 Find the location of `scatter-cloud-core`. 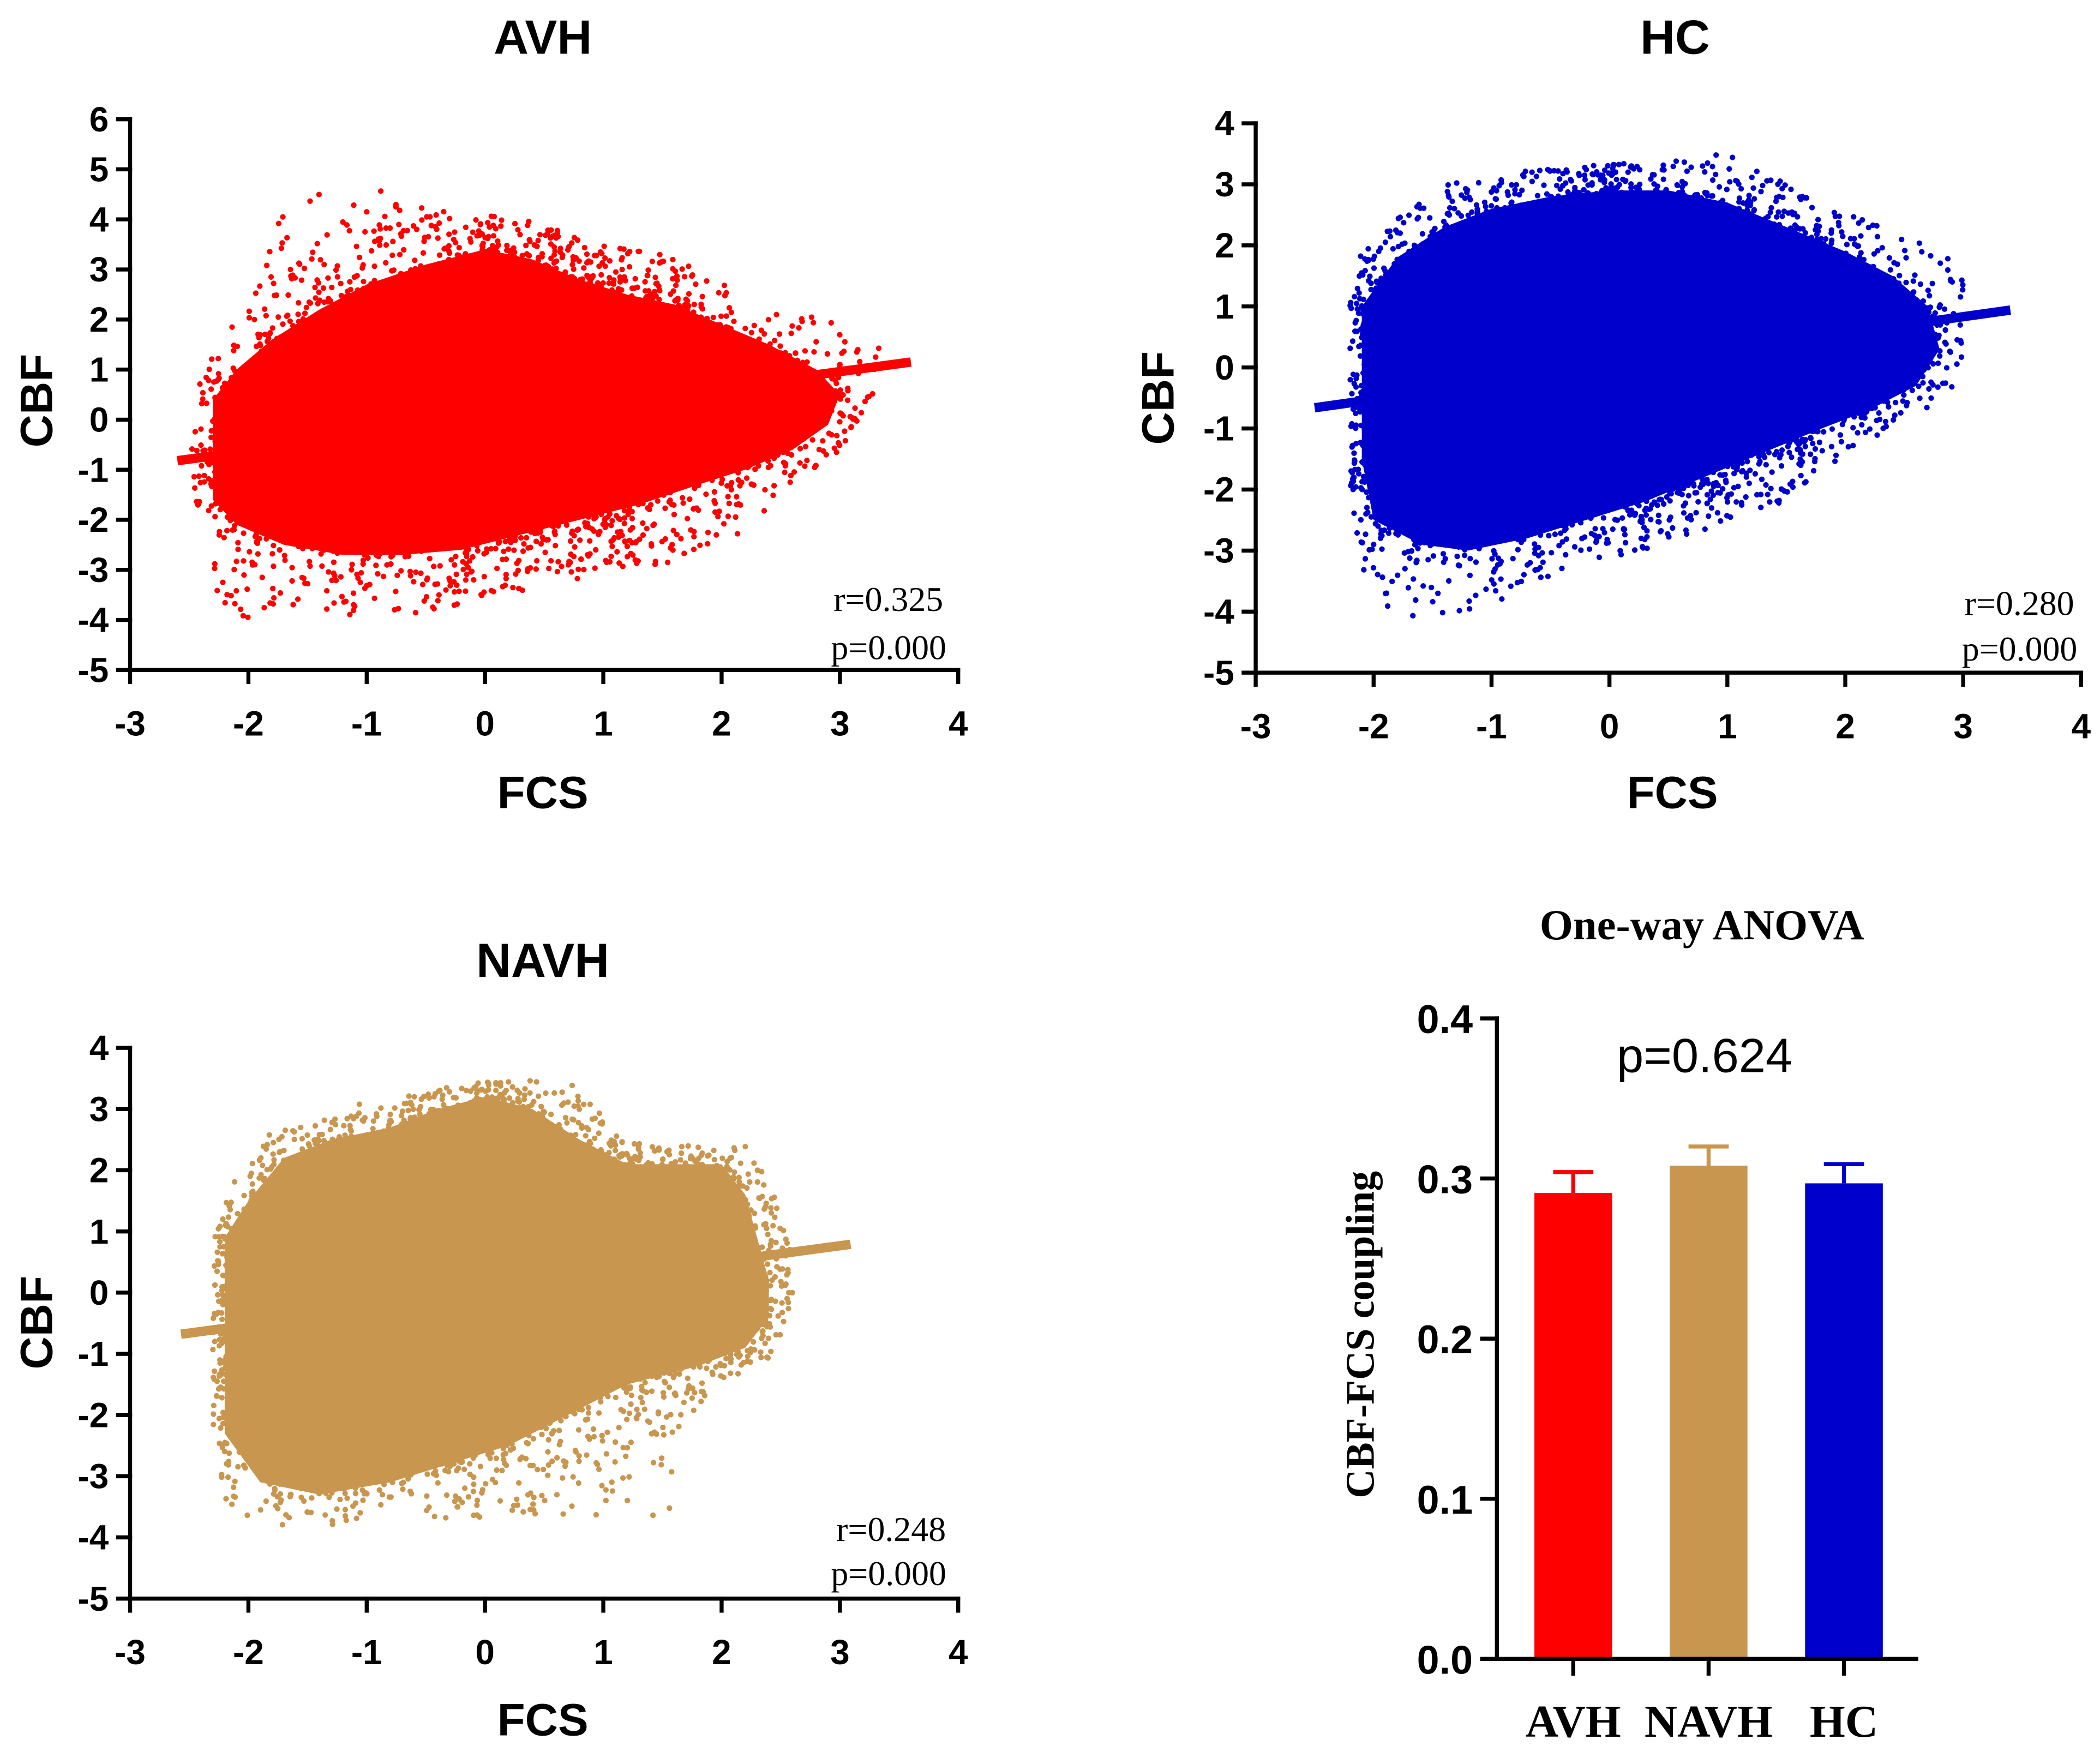

scatter-cloud-core is located at coordinates (526, 402).